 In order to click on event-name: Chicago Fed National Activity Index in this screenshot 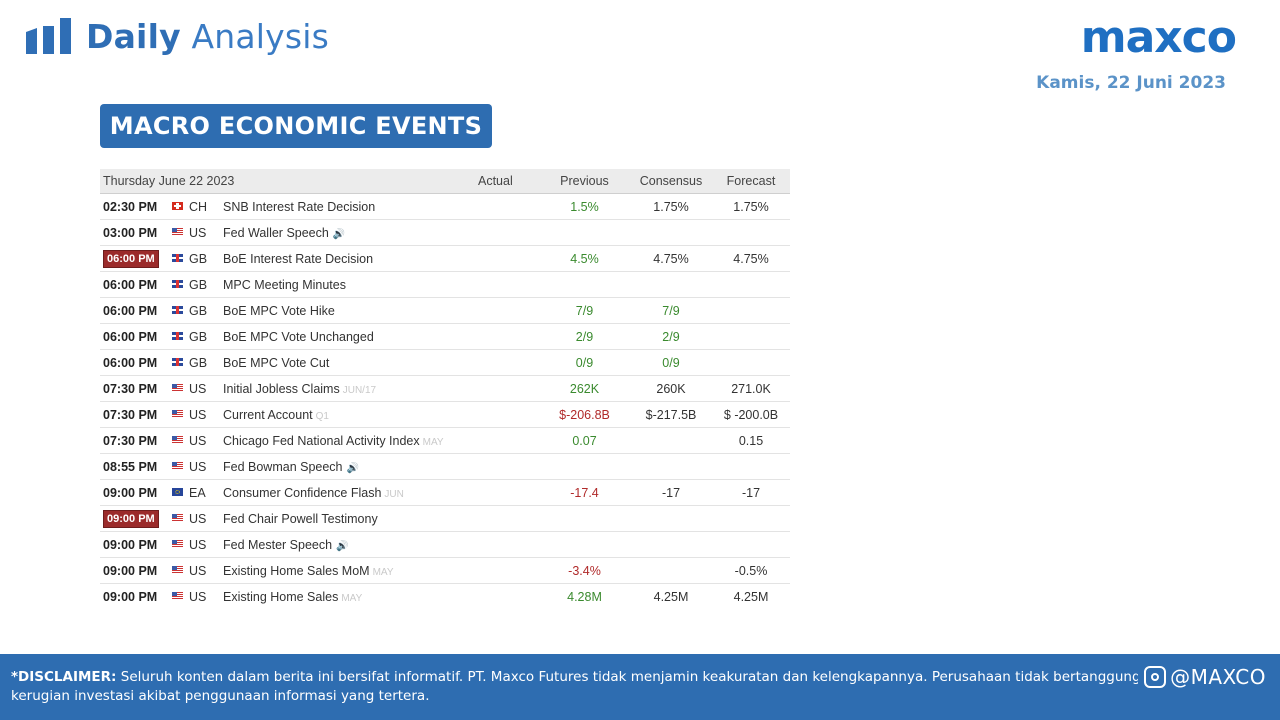, I will do `click(321, 440)`.